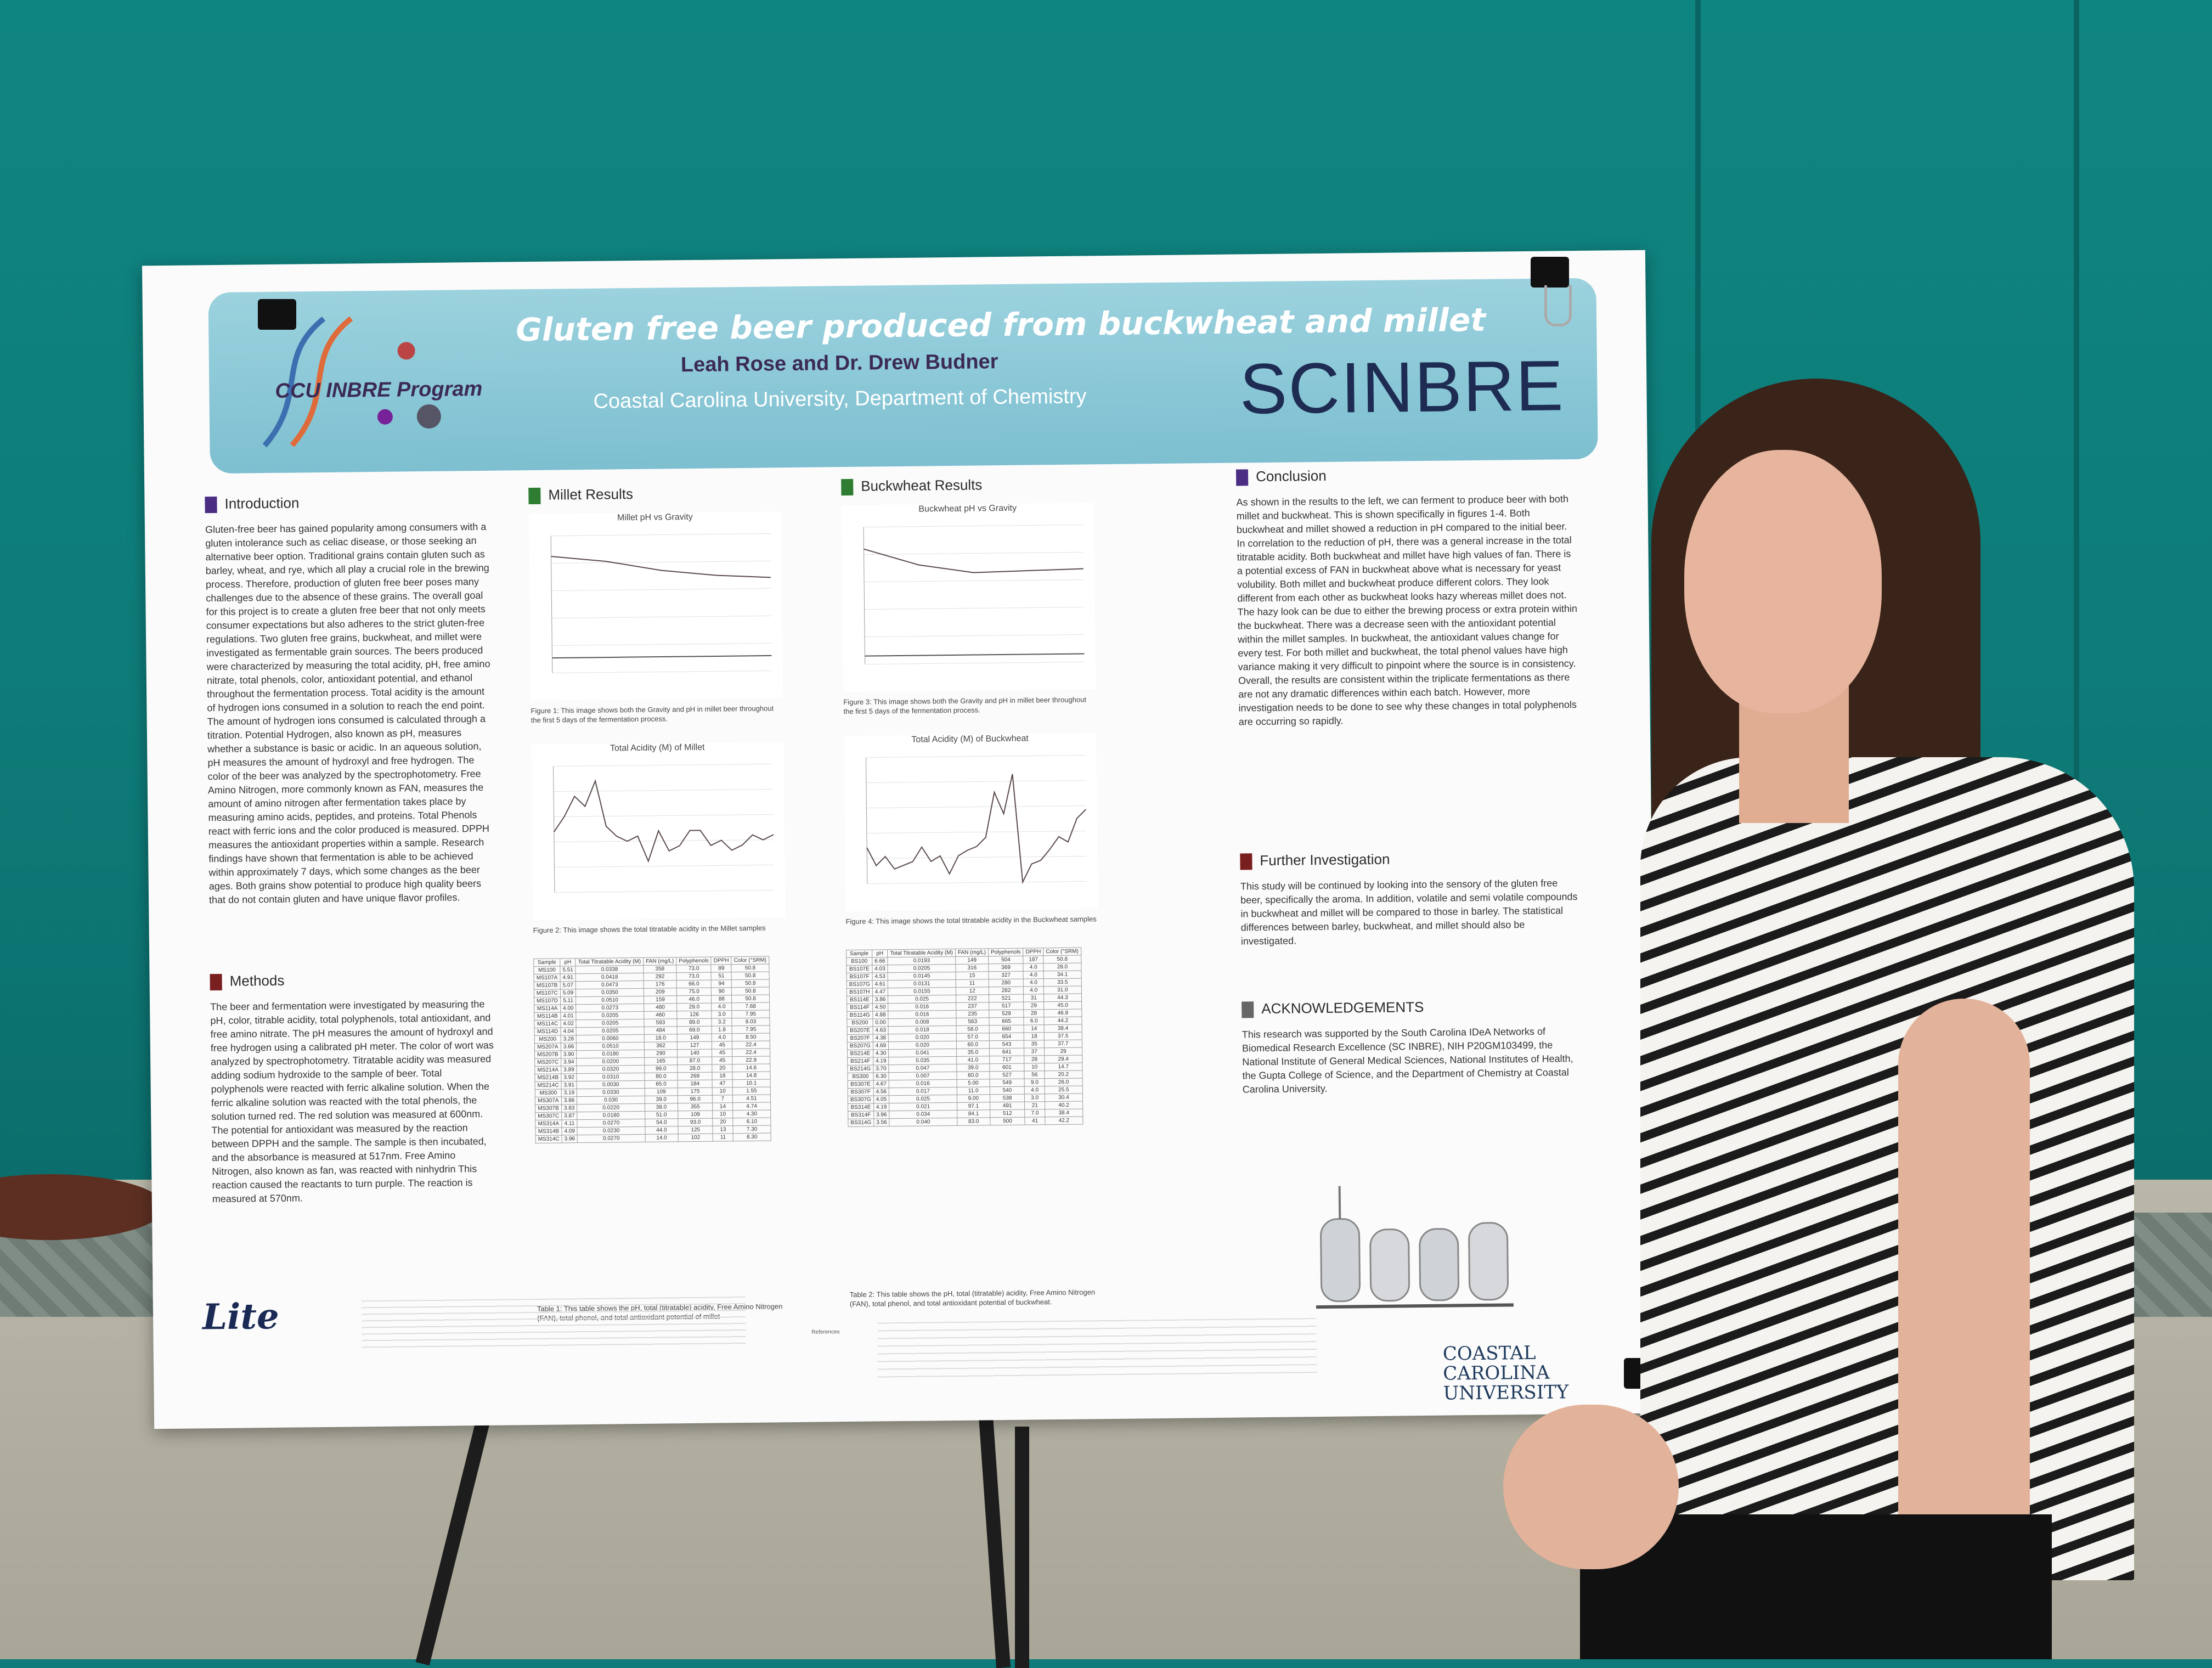 This screenshot has height=1668, width=2212. Describe the element at coordinates (662, 1130) in the screenshot. I see `table-cell: 44.0` at that location.